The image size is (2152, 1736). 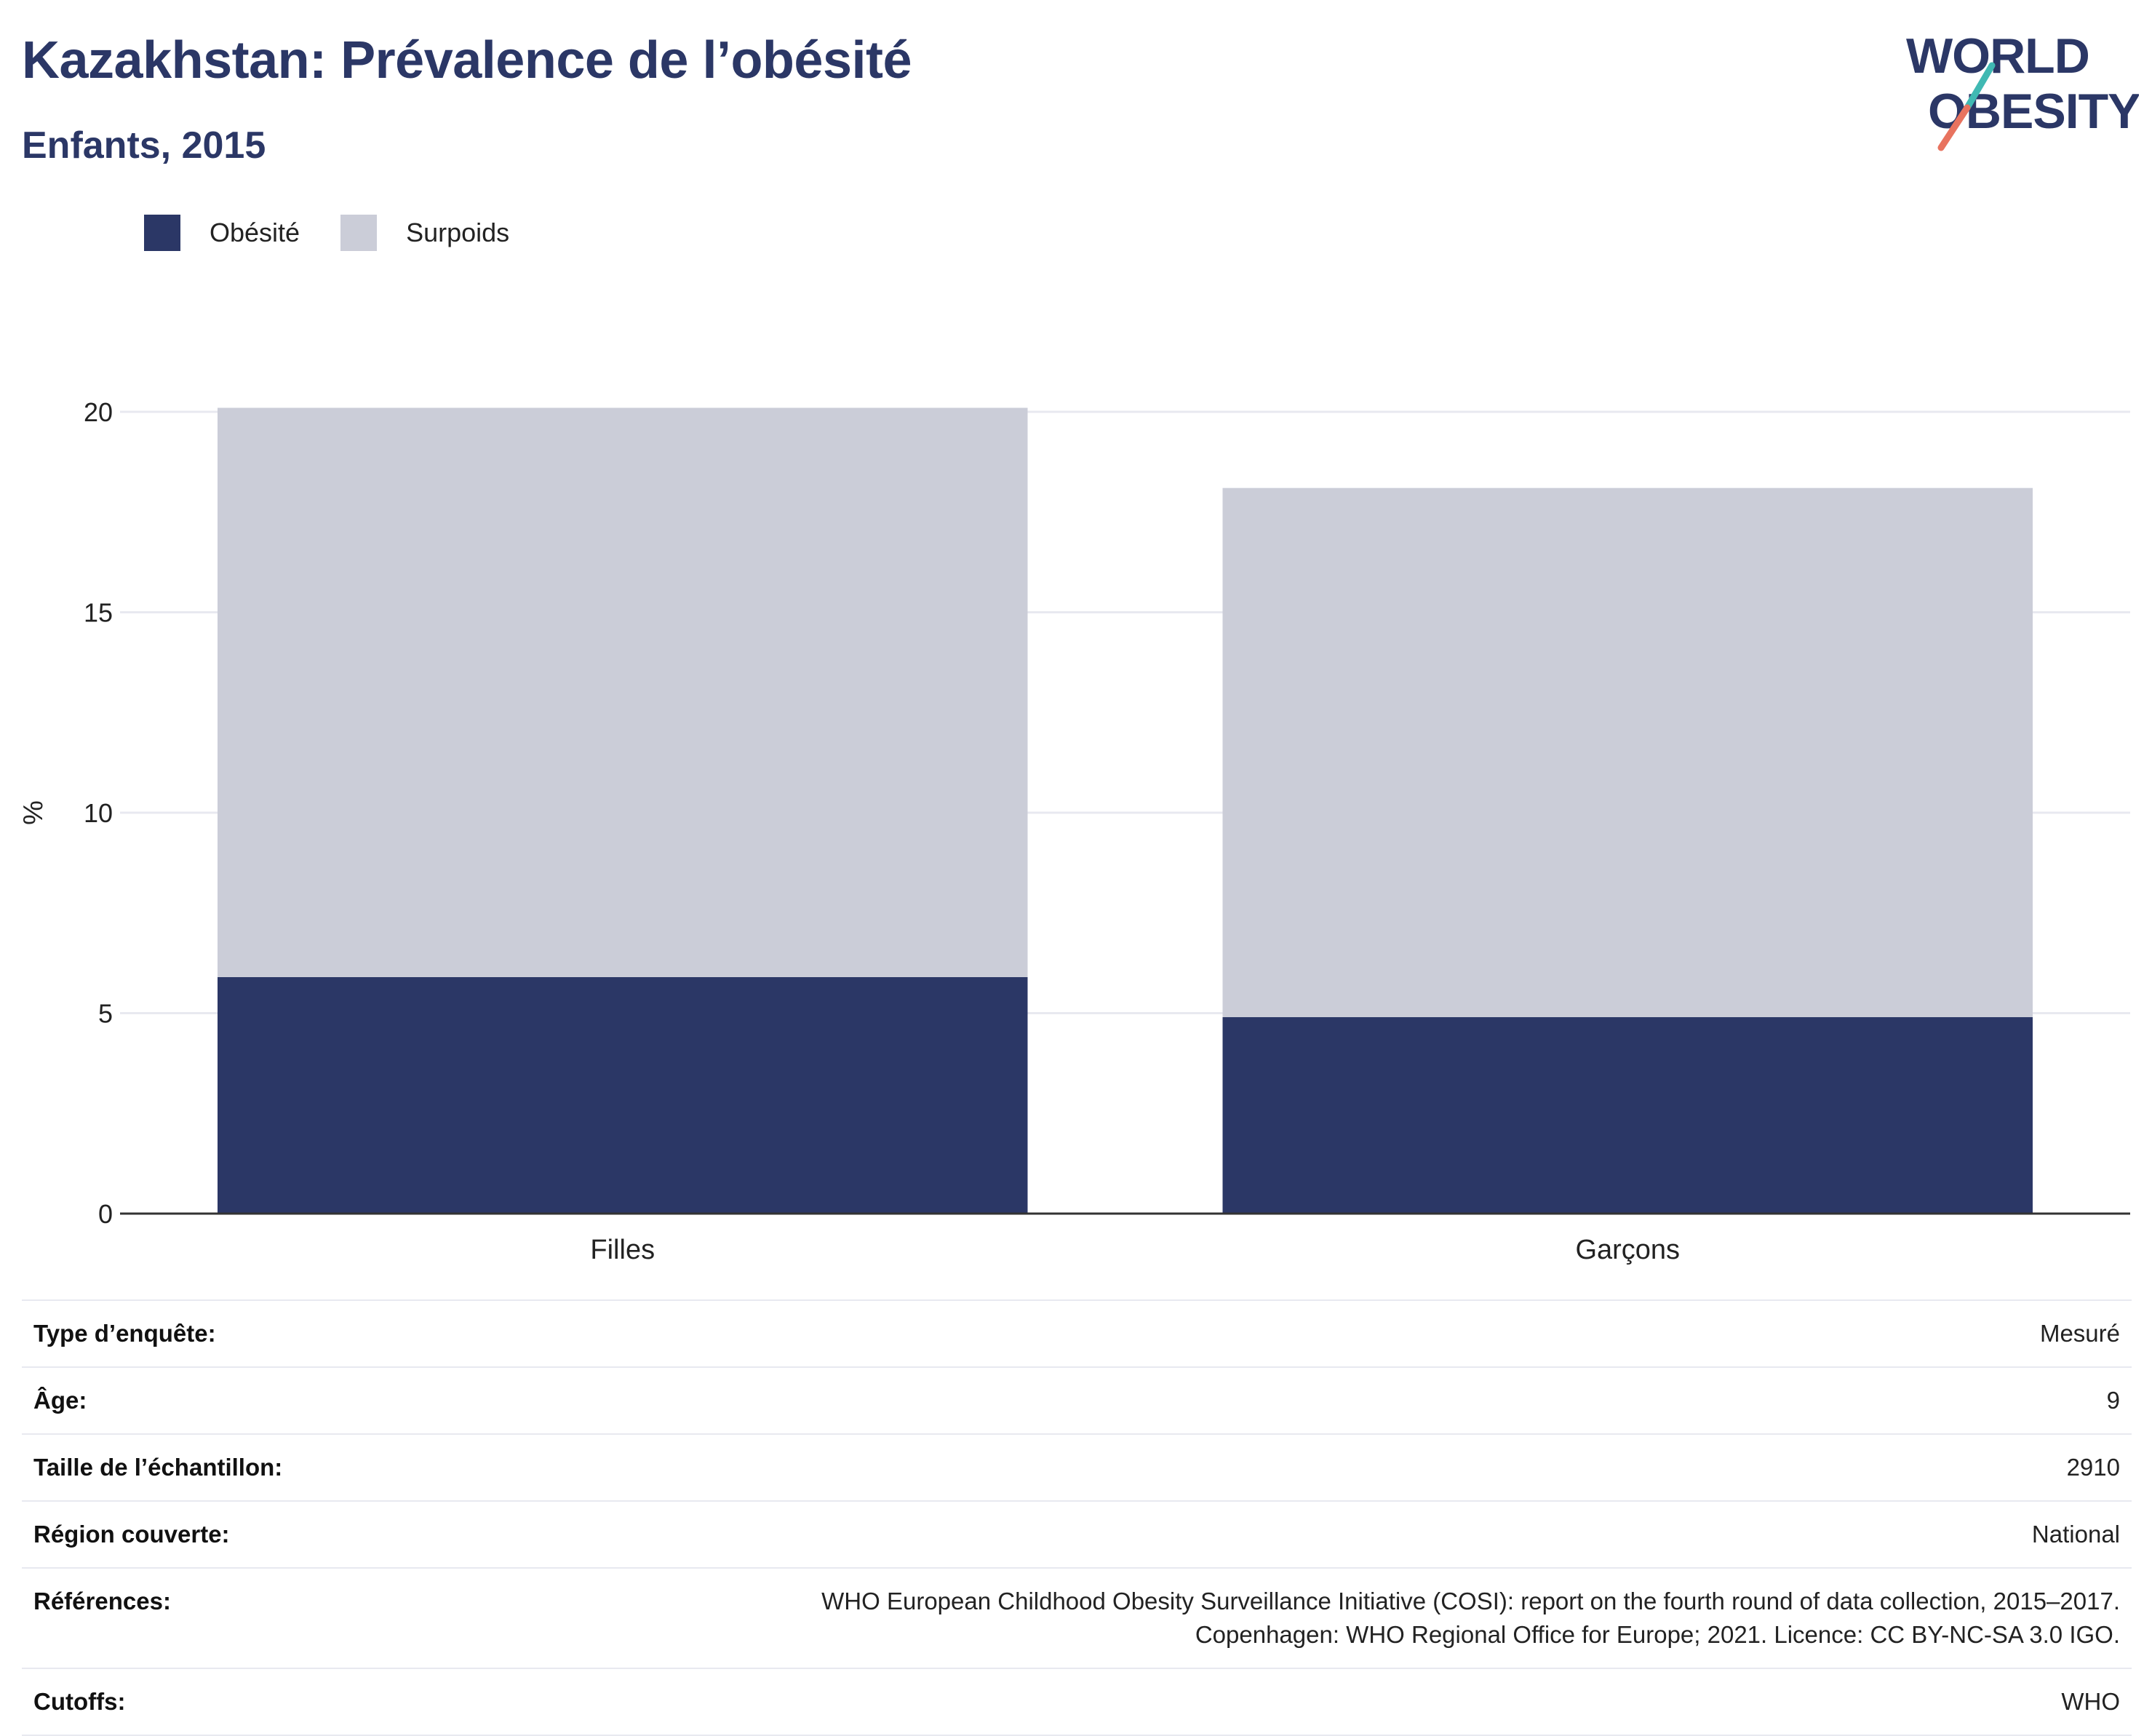 I want to click on sample-size-label: Taille de l’échantillon:, so click(x=158, y=1468).